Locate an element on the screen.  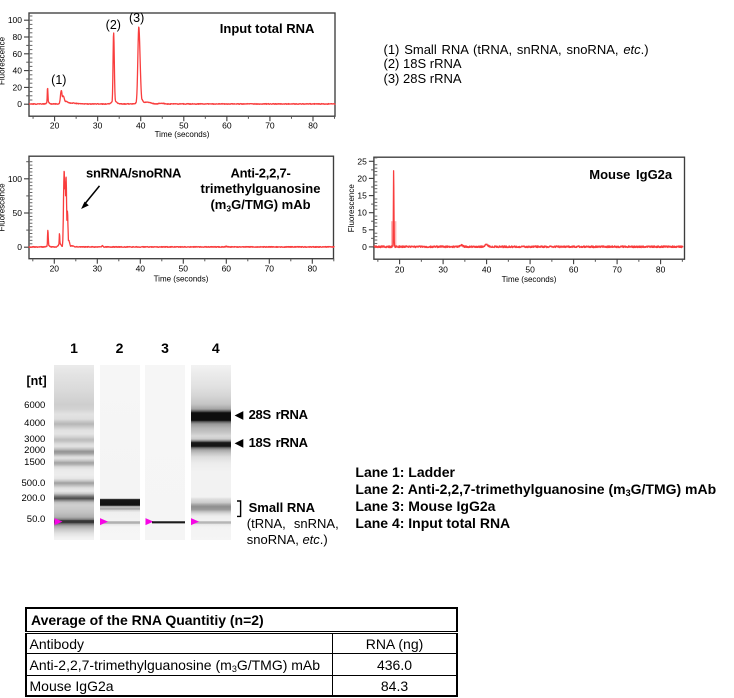
svg-text: (2) is located at coordinates (113, 25).